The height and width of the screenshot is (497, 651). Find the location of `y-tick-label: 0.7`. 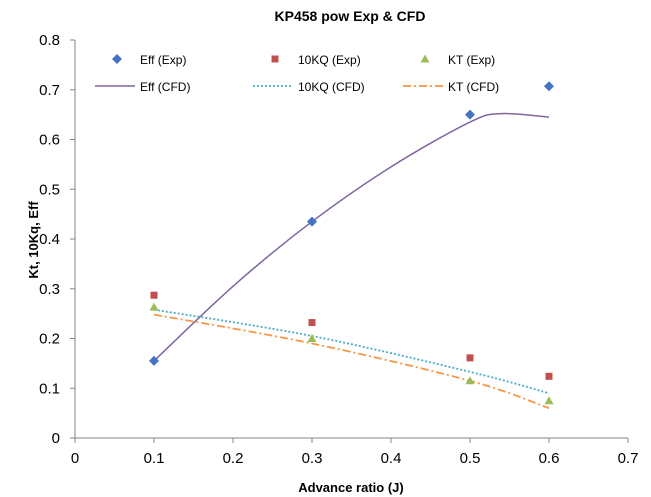

y-tick-label: 0.7 is located at coordinates (49, 90).